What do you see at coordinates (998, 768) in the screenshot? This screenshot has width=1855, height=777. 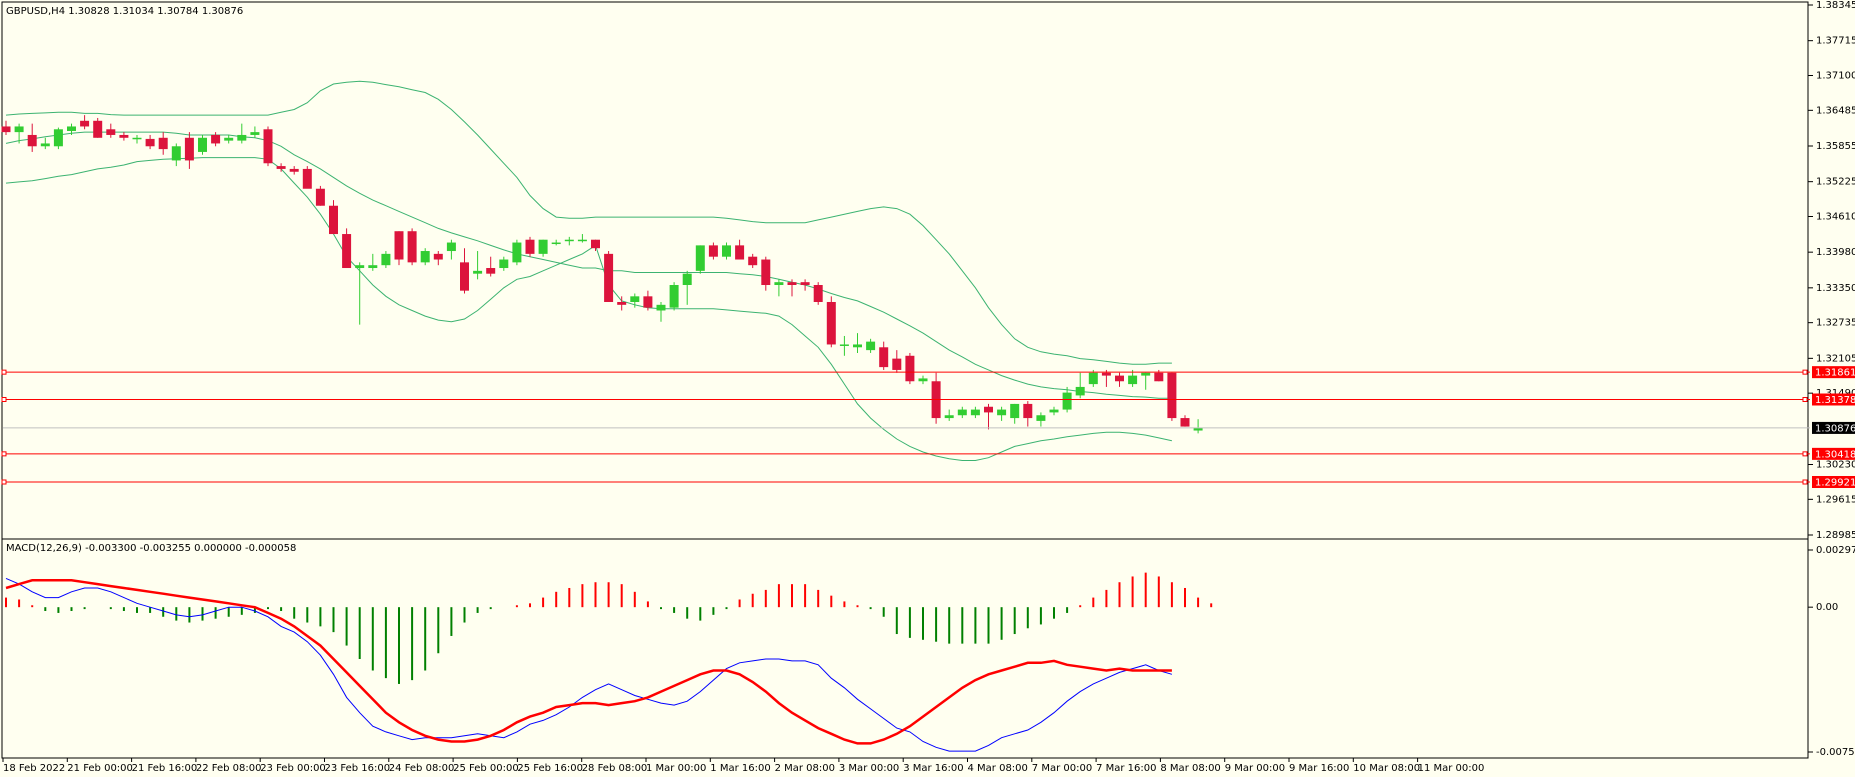 I see `time-tick-label: 4 Mar 08:00` at bounding box center [998, 768].